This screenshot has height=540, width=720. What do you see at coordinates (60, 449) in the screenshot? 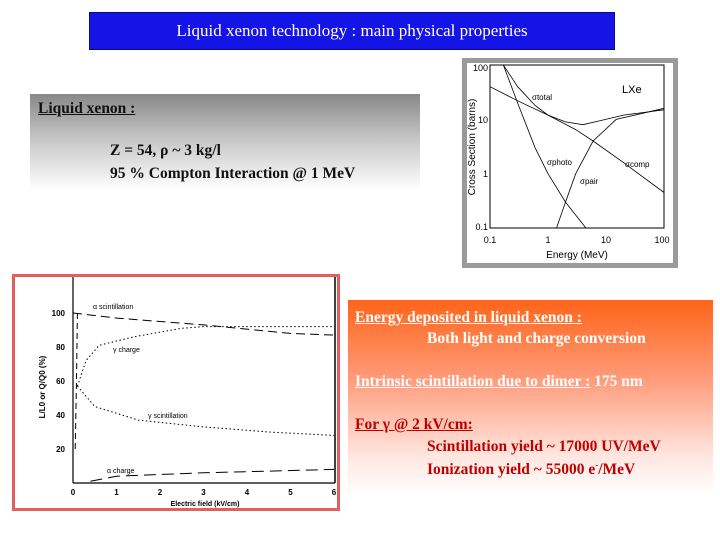
I see `y-tick: 20` at bounding box center [60, 449].